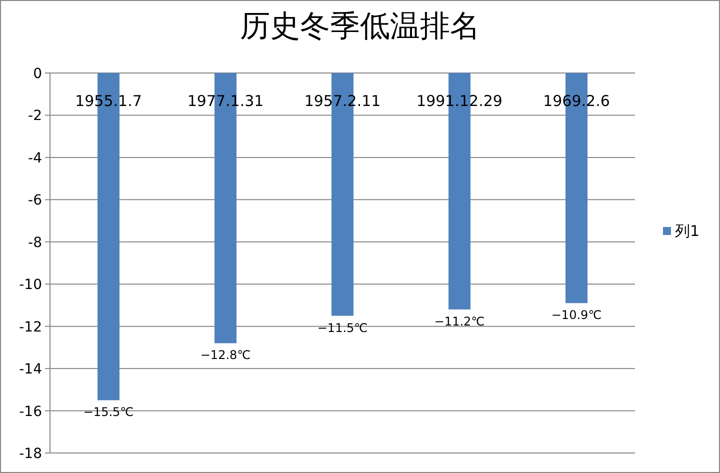  Describe the element at coordinates (35, 158) in the screenshot. I see `y-tick-label: -4` at that location.